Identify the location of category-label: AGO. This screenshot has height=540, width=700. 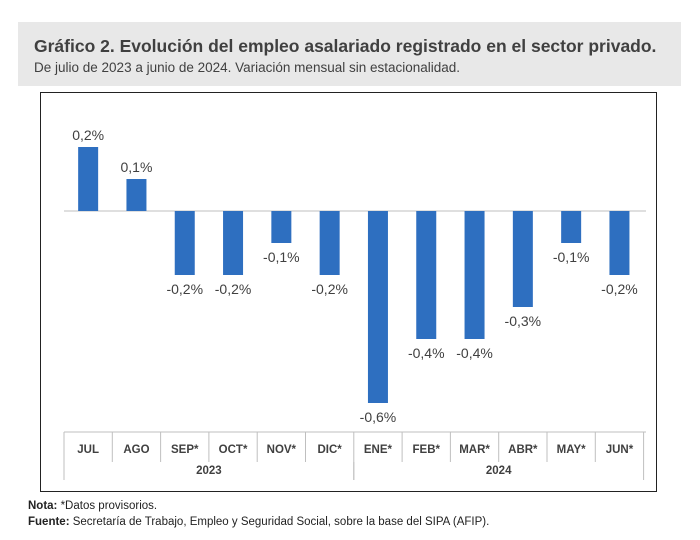
(136, 450).